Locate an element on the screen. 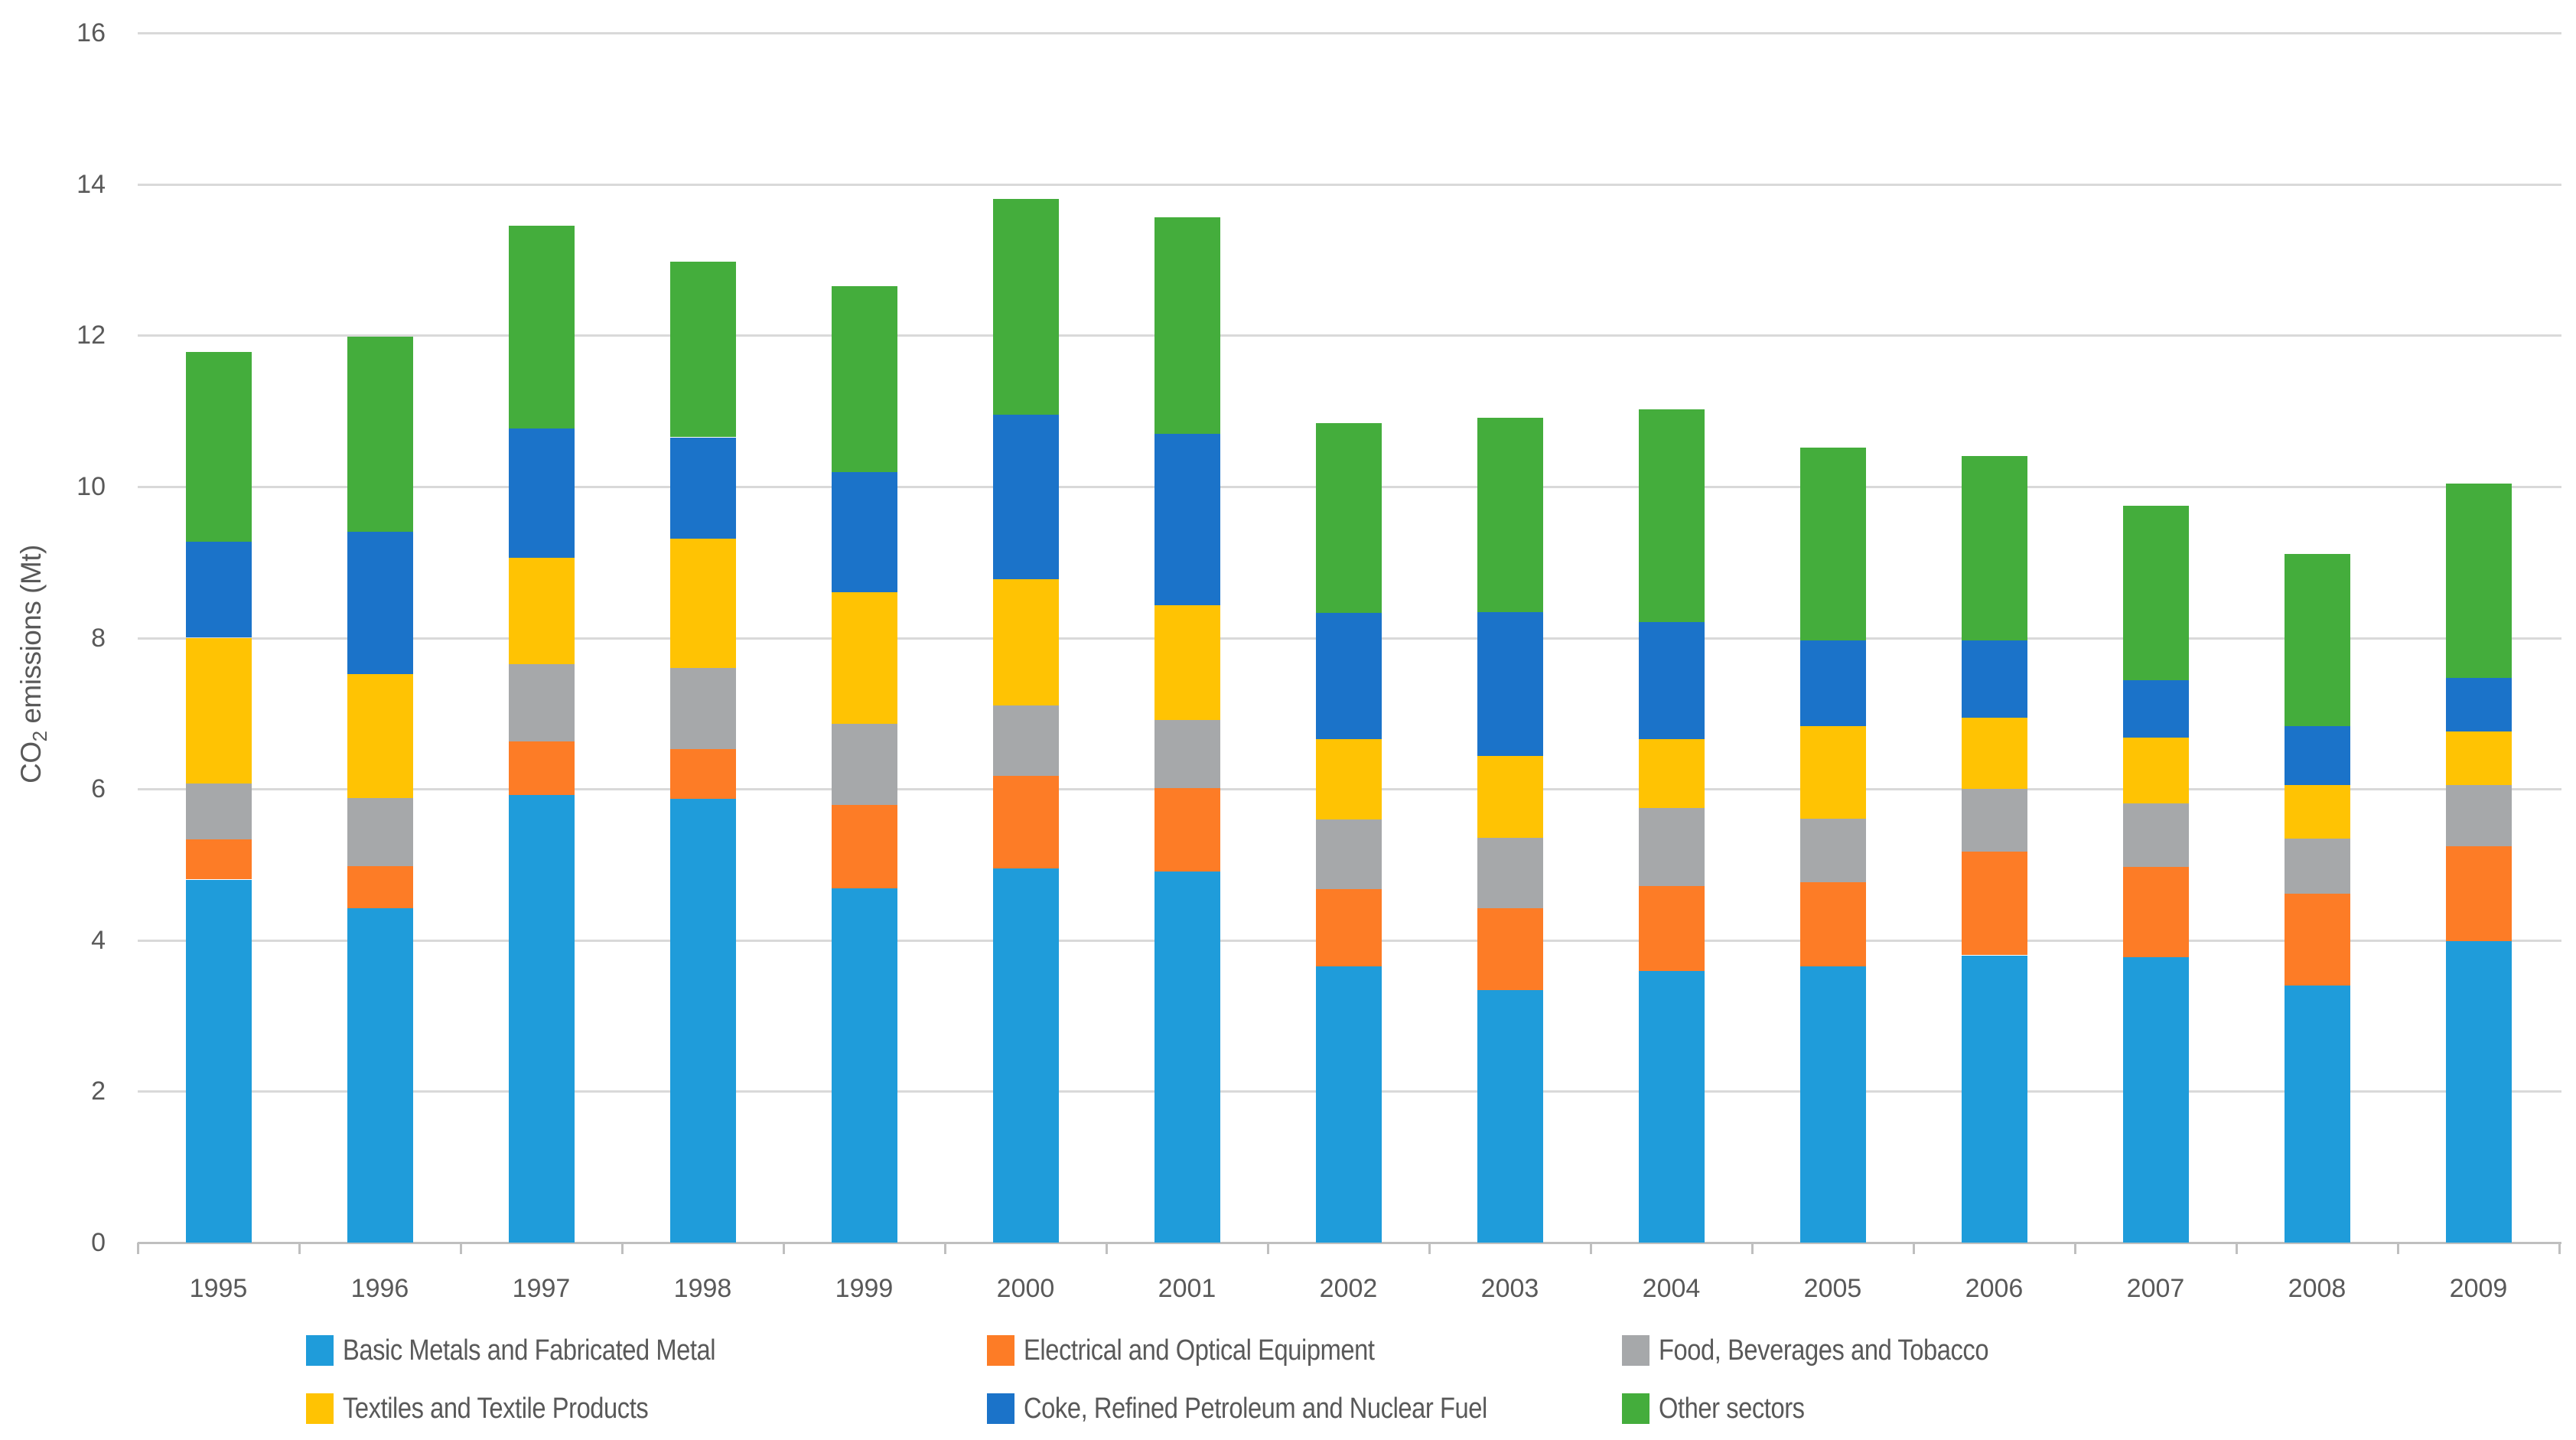 The width and height of the screenshot is (2576, 1440). x-tick-label: 2009 is located at coordinates (2479, 1288).